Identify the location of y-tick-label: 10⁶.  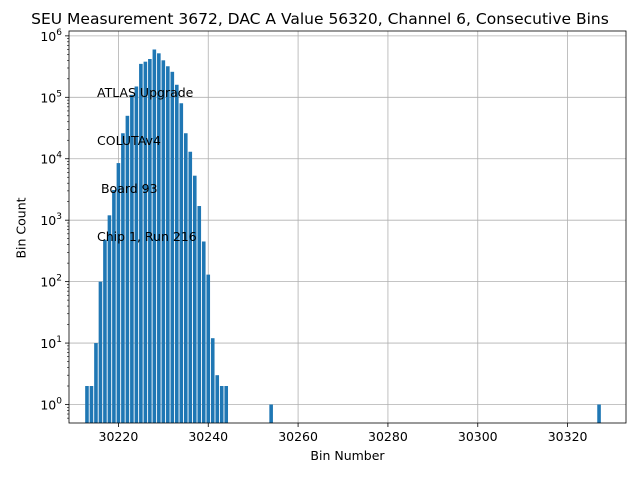
(51, 36).